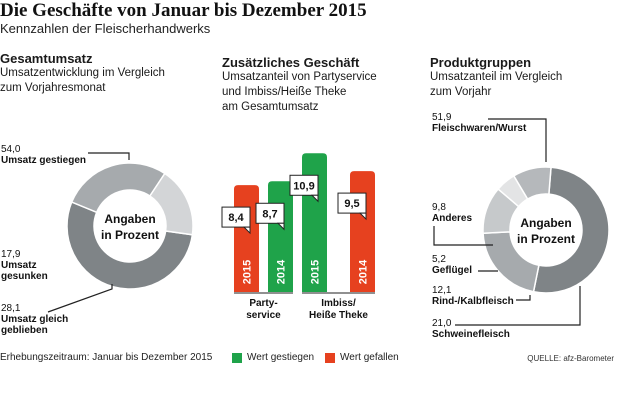 The image size is (620, 414). Describe the element at coordinates (442, 290) in the screenshot. I see `produktgruppen-value-2: 12,1` at that location.